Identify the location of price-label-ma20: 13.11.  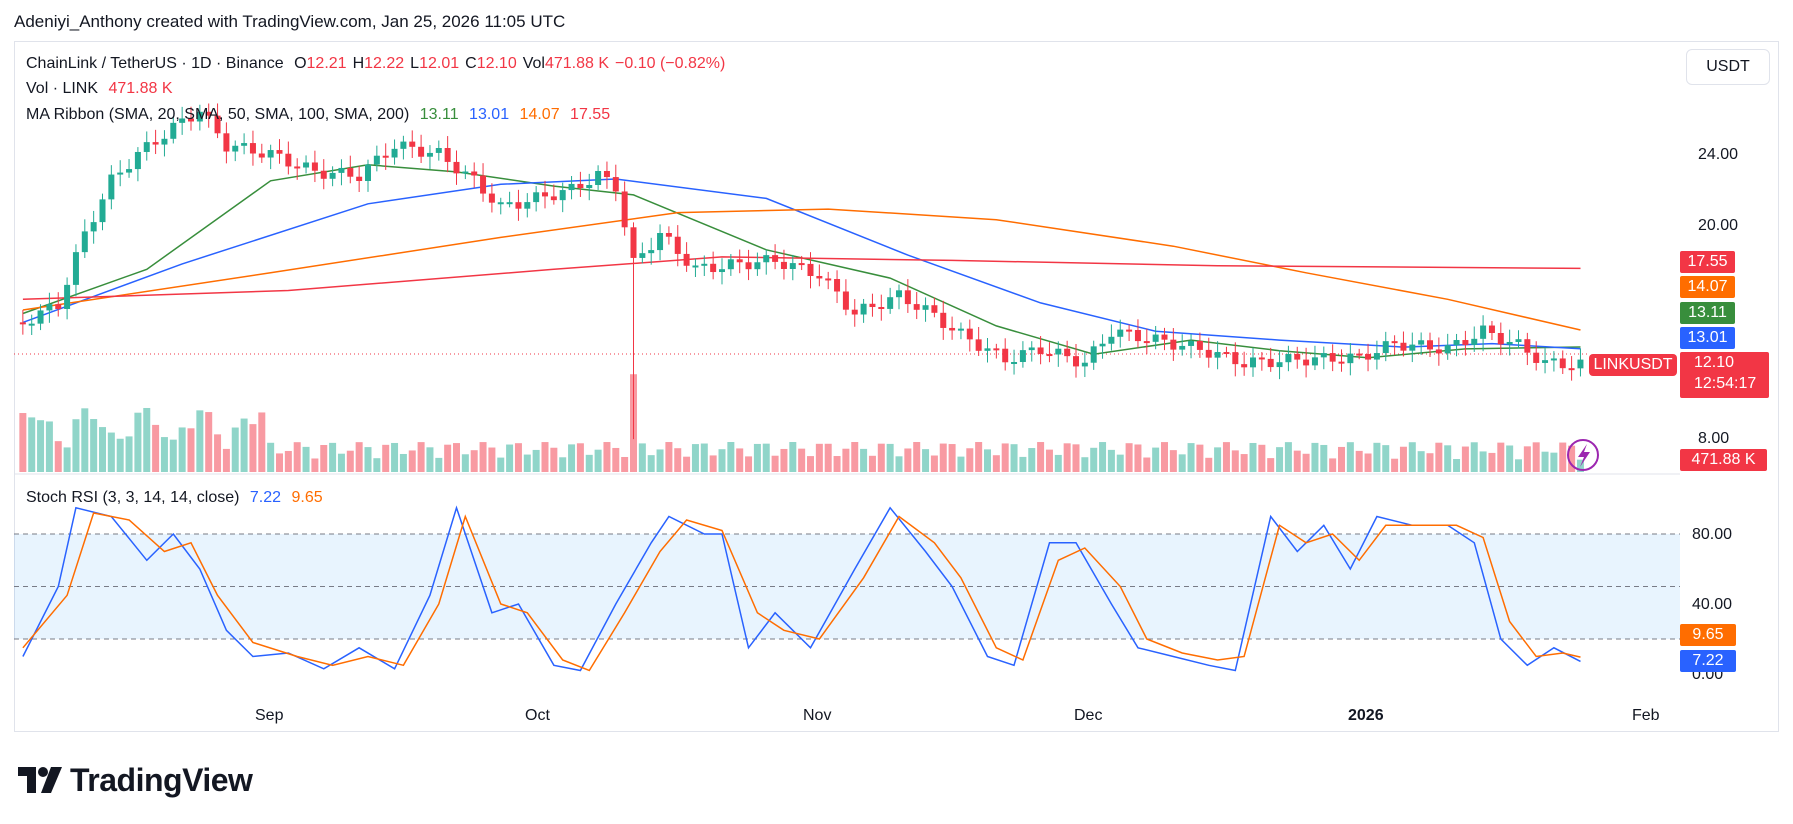
(1707, 313).